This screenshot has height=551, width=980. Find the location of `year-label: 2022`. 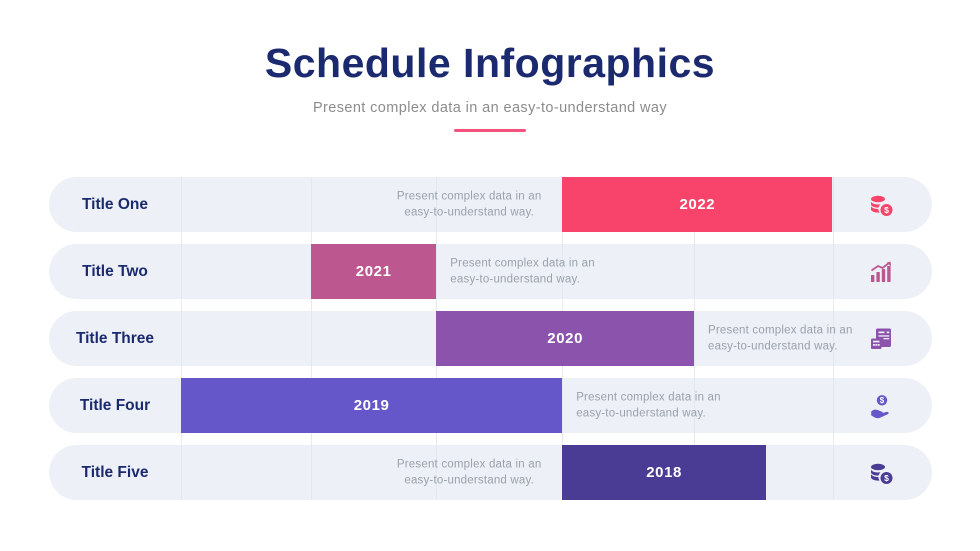

year-label: 2022 is located at coordinates (697, 204).